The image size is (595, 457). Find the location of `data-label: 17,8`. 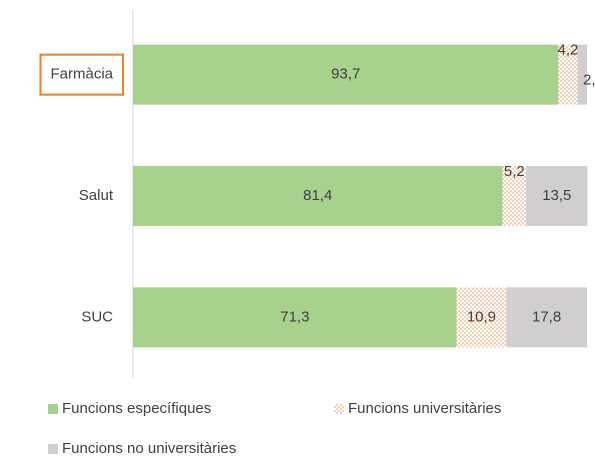

data-label: 17,8 is located at coordinates (546, 316).